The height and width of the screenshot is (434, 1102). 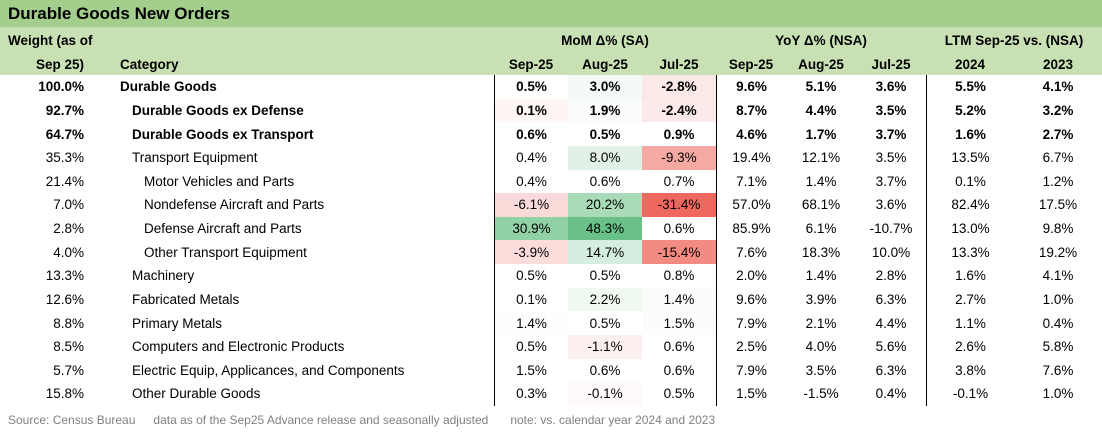 What do you see at coordinates (821, 276) in the screenshot?
I see `yoy-aug-25-value: 1.4%` at bounding box center [821, 276].